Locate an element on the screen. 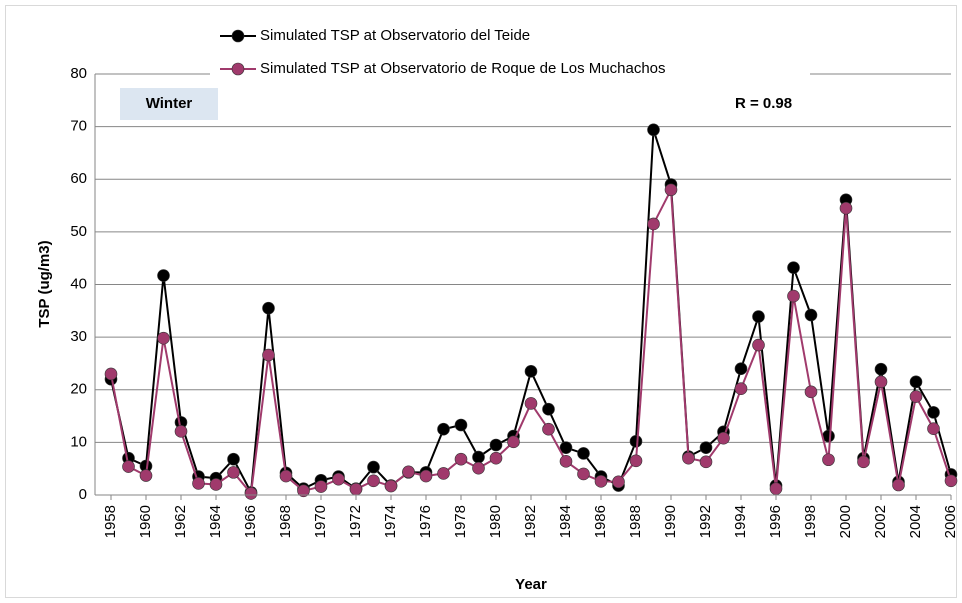 This screenshot has height=603, width=962. x-tick-label: 1978 is located at coordinates (460, 521).